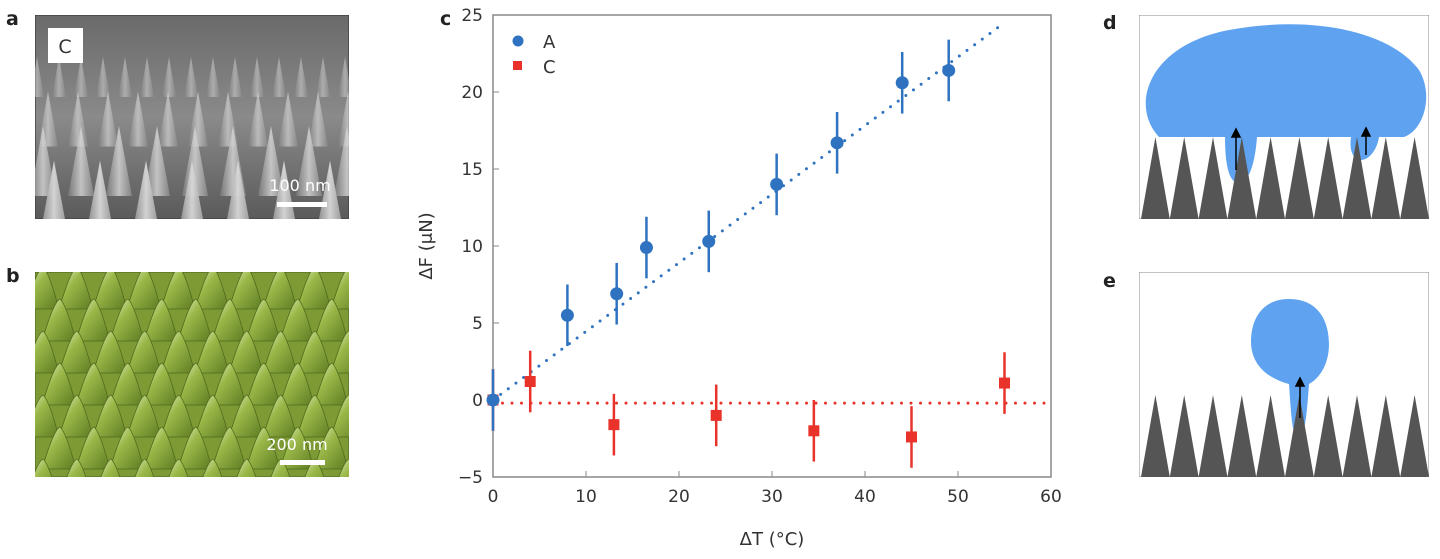 The image size is (1440, 559). Describe the element at coordinates (1110, 23) in the screenshot. I see `panel-label-d: d` at that location.